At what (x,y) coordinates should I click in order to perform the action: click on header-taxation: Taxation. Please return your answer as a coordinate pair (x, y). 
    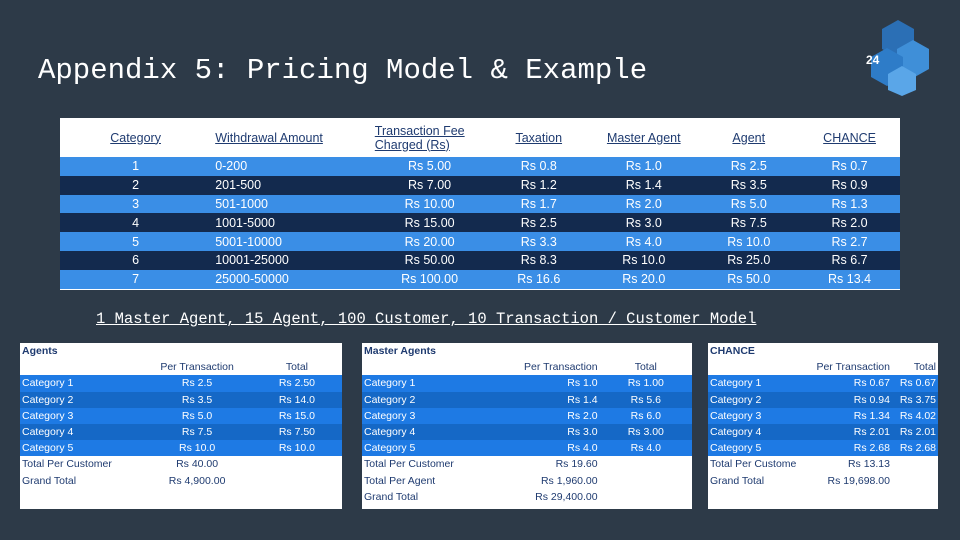
    Looking at the image, I should click on (539, 137).